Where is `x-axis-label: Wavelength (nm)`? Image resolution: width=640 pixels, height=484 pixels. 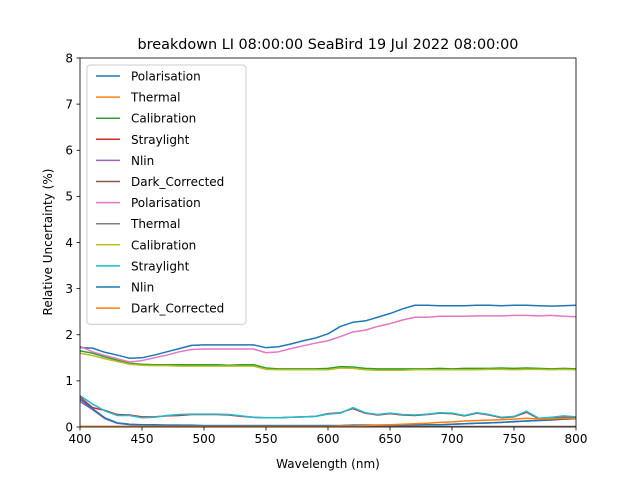 x-axis-label: Wavelength (nm) is located at coordinates (328, 464).